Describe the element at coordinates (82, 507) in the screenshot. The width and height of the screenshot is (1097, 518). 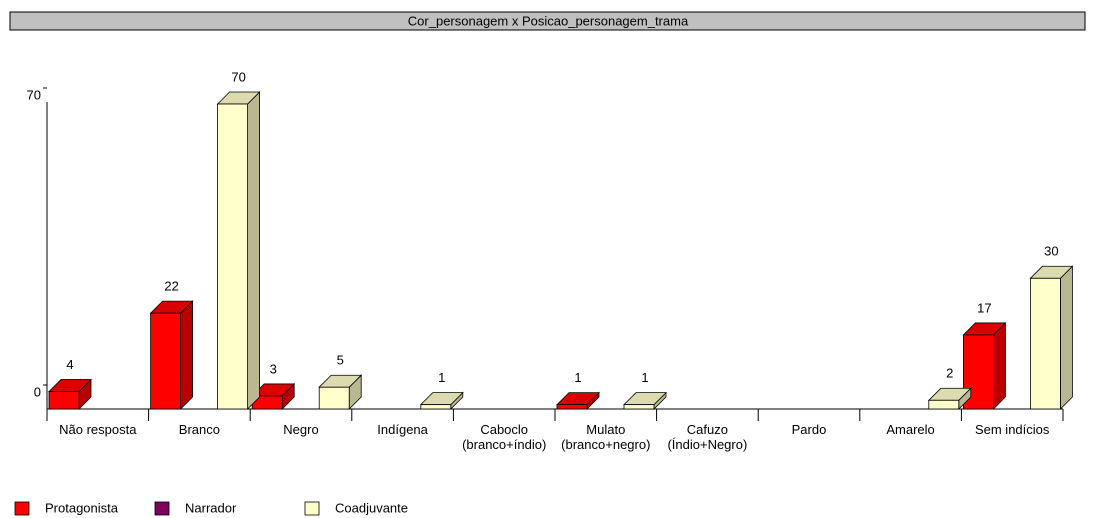
I see `legend-label: Protagonista` at that location.